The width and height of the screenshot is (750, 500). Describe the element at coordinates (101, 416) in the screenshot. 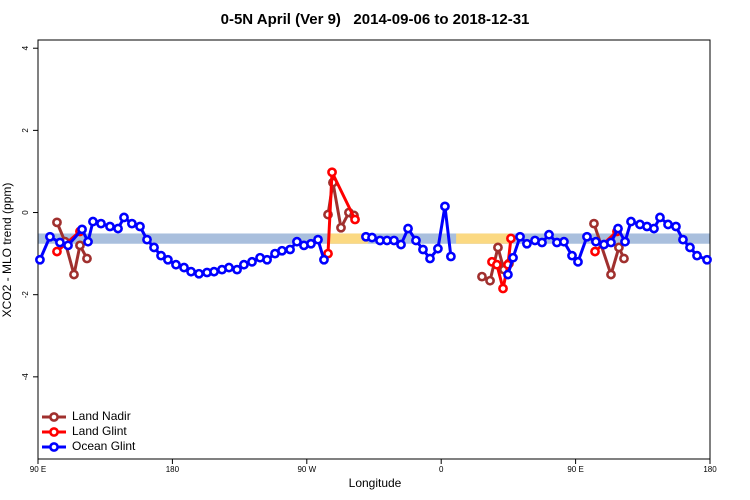

I see `legend-label: Land Nadir` at that location.